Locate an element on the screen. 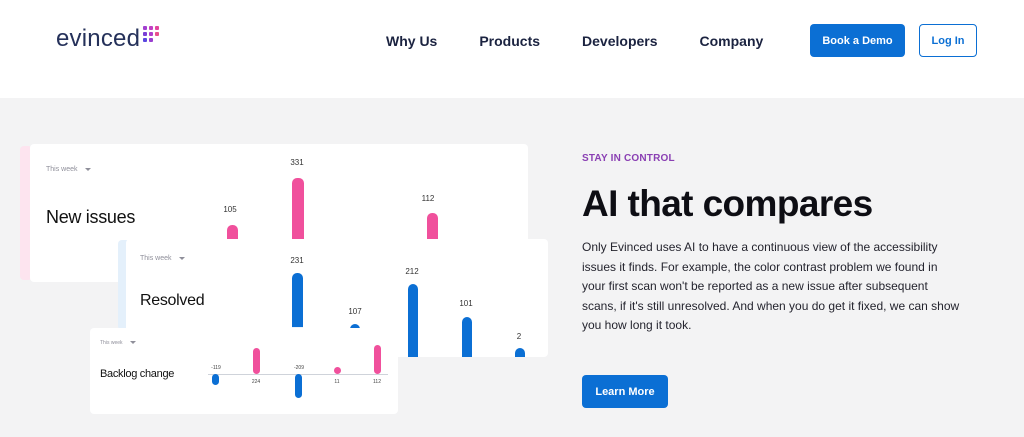 The image size is (1024, 437). backlog-value-3: -209 is located at coordinates (298, 368).